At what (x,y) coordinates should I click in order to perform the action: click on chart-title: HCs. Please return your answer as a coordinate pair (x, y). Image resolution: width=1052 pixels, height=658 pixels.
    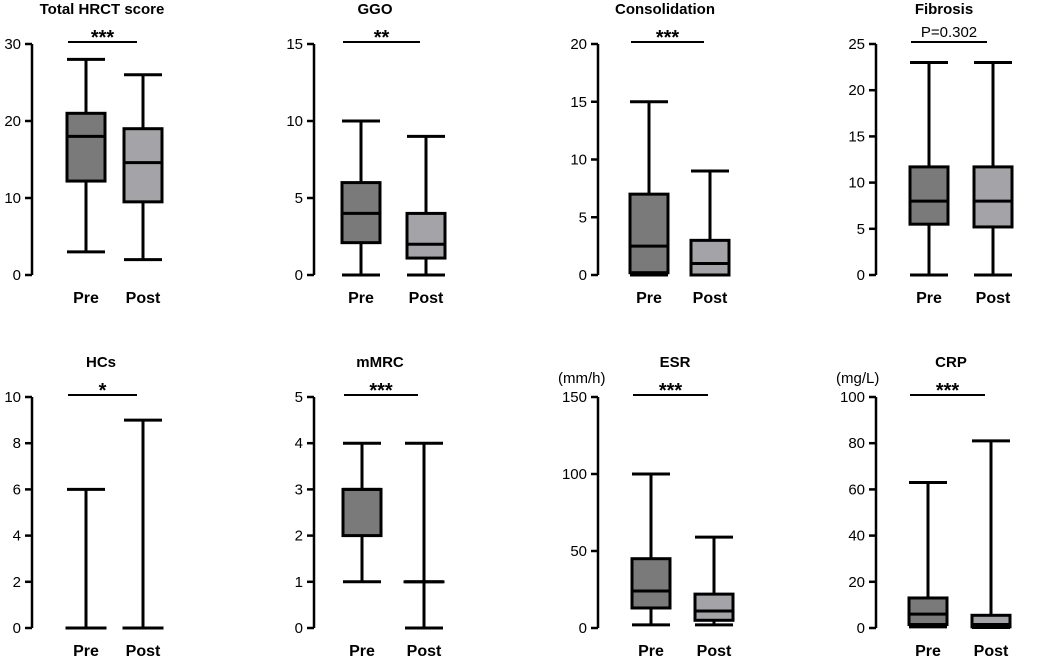
    Looking at the image, I should click on (101, 362).